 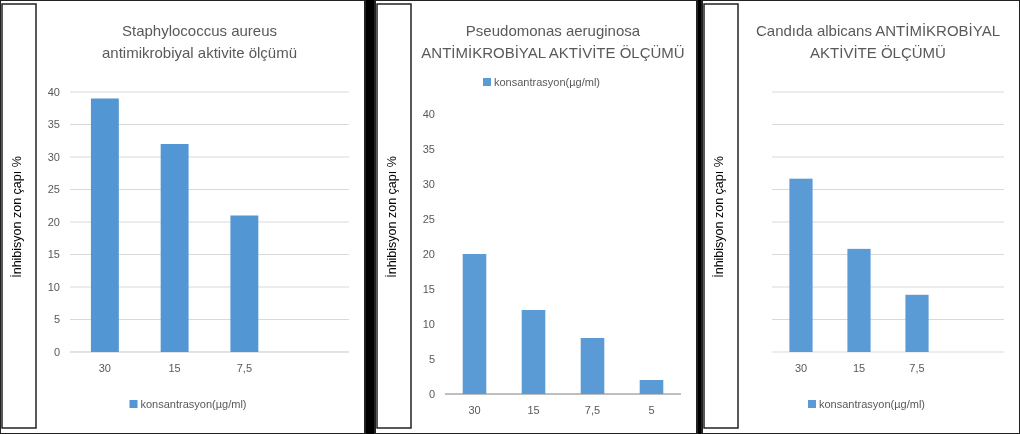 I want to click on chart-title: Pseudomonas aeruginosa ANTİMİKROBİYAL AKTİVİTE ÖLÇÜMÜ, so click(x=553, y=41).